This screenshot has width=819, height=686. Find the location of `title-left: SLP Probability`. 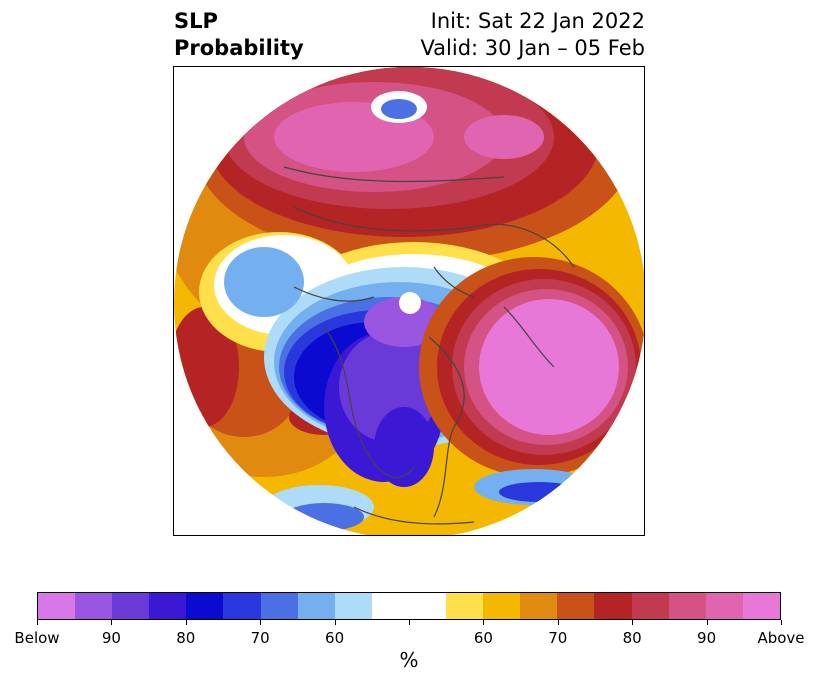

title-left: SLP Probability is located at coordinates (239, 35).